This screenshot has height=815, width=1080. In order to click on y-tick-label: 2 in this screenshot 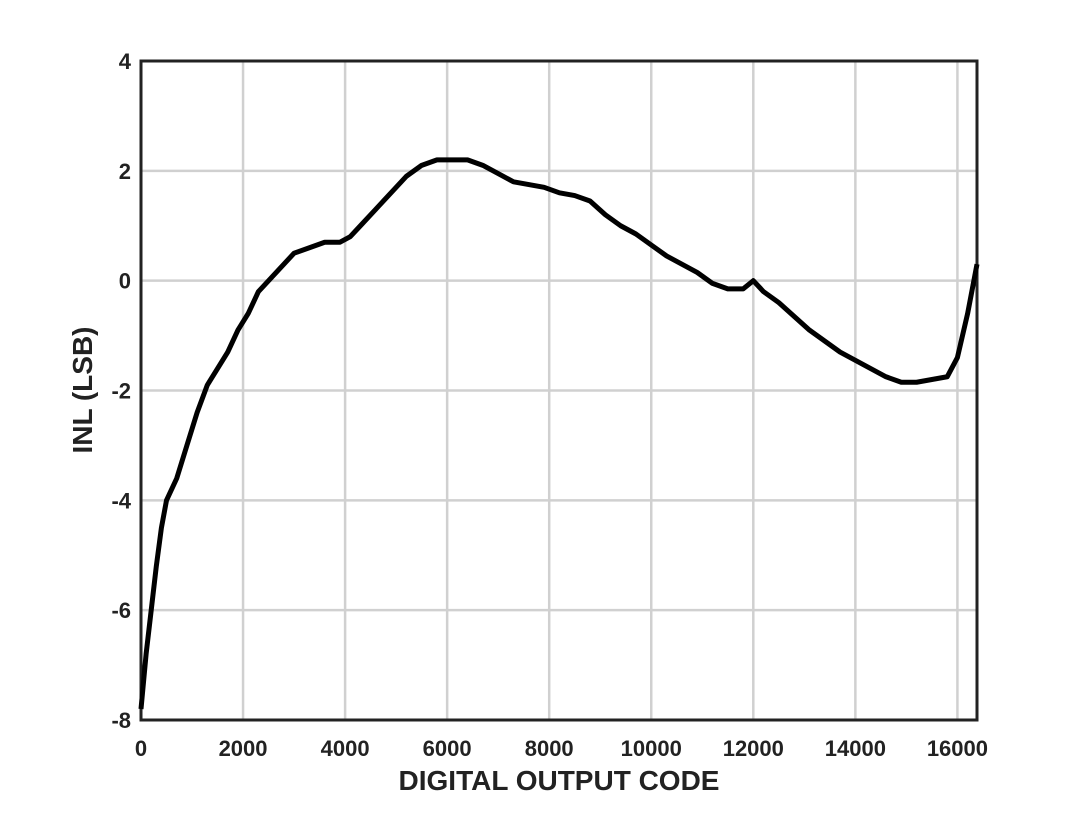, I will do `click(125, 171)`.